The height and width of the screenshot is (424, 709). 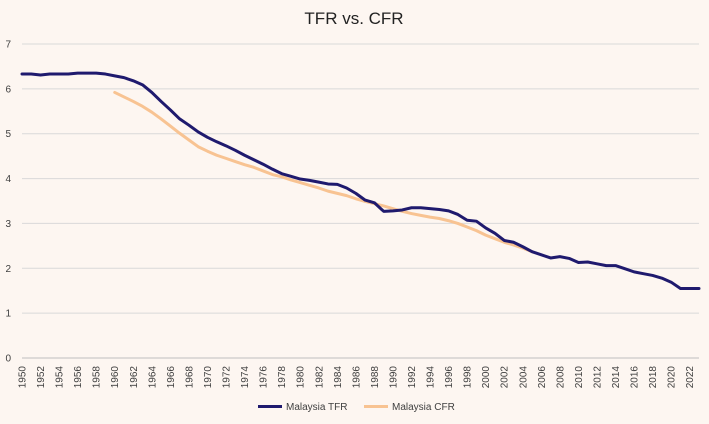 What do you see at coordinates (8, 89) in the screenshot?
I see `y-tick-label: 6` at bounding box center [8, 89].